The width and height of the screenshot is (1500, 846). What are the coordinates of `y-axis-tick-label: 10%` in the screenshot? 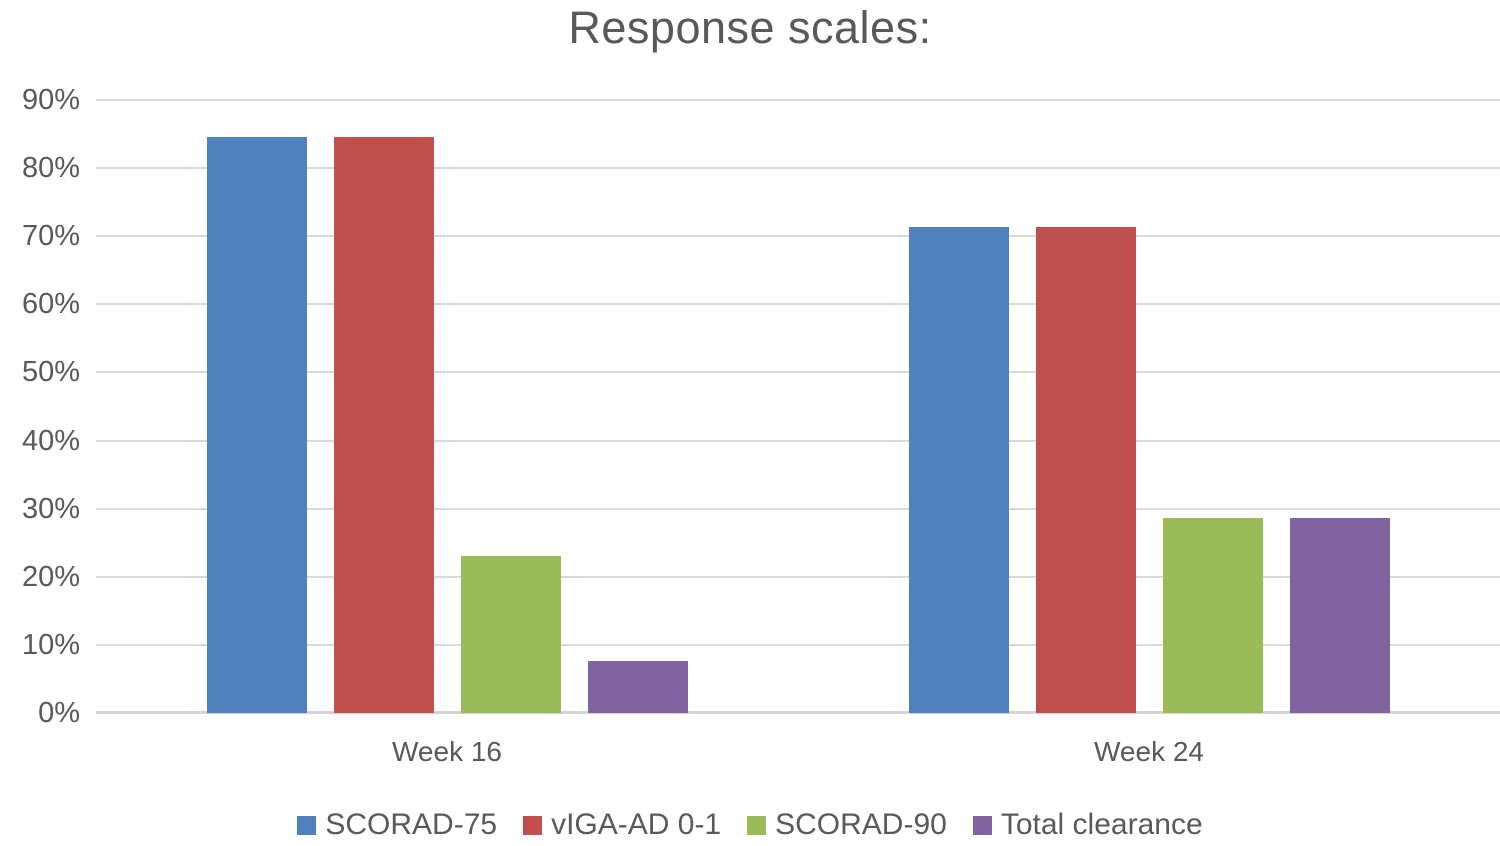 It's located at (50, 644).